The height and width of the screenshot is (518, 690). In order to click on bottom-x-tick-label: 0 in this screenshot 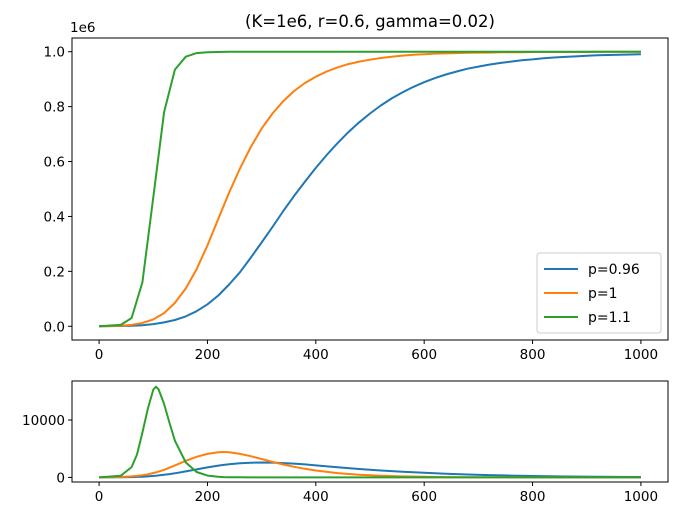, I will do `click(99, 497)`.